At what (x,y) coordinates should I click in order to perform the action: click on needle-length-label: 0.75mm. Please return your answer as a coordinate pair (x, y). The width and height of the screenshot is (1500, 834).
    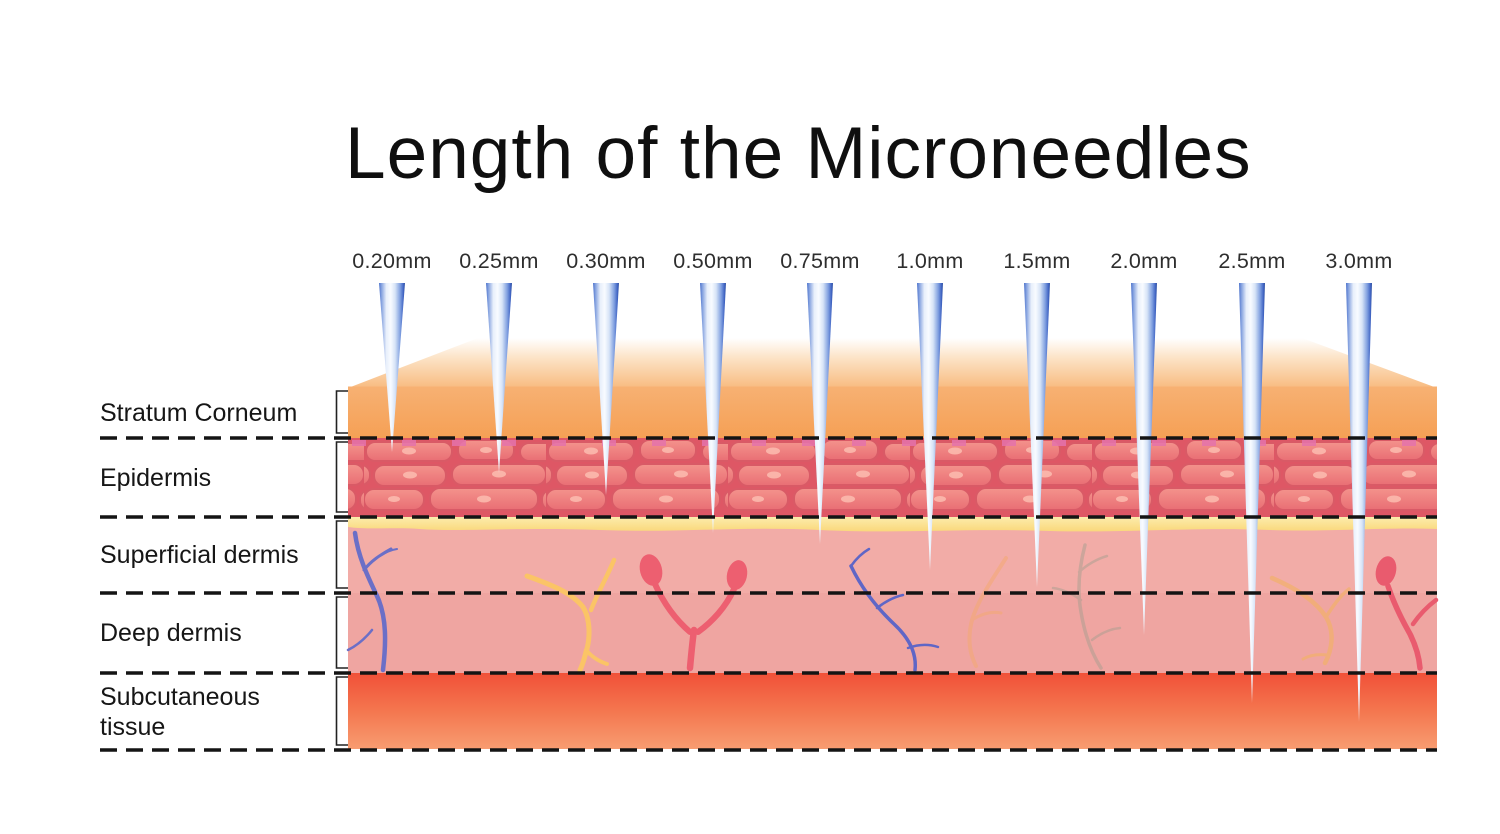
    Looking at the image, I should click on (820, 261).